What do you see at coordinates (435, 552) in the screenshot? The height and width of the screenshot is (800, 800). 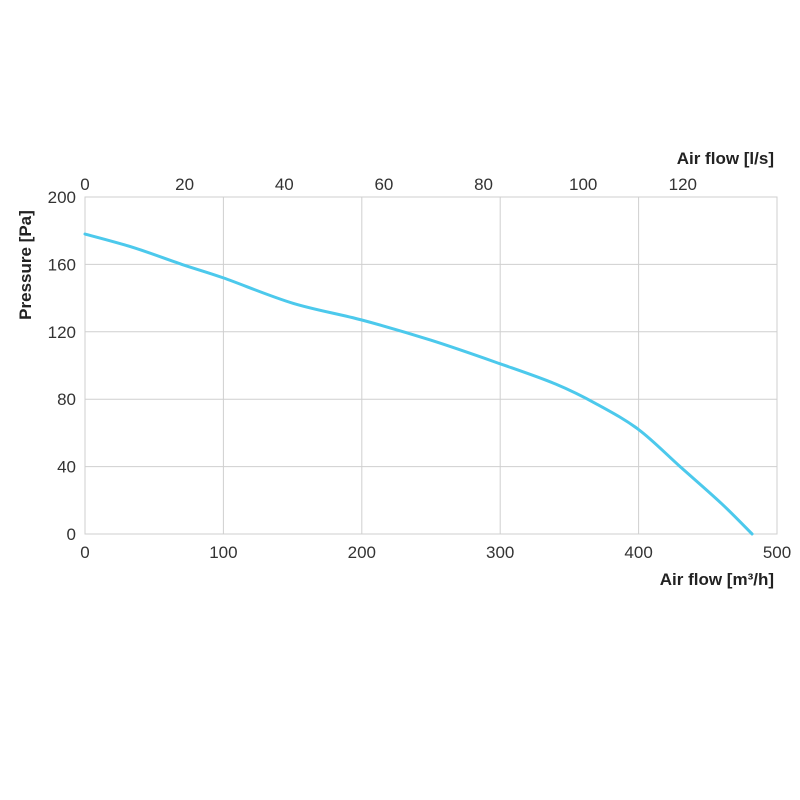 I see `x-tick-labels: 0 100 200 300 400 500` at bounding box center [435, 552].